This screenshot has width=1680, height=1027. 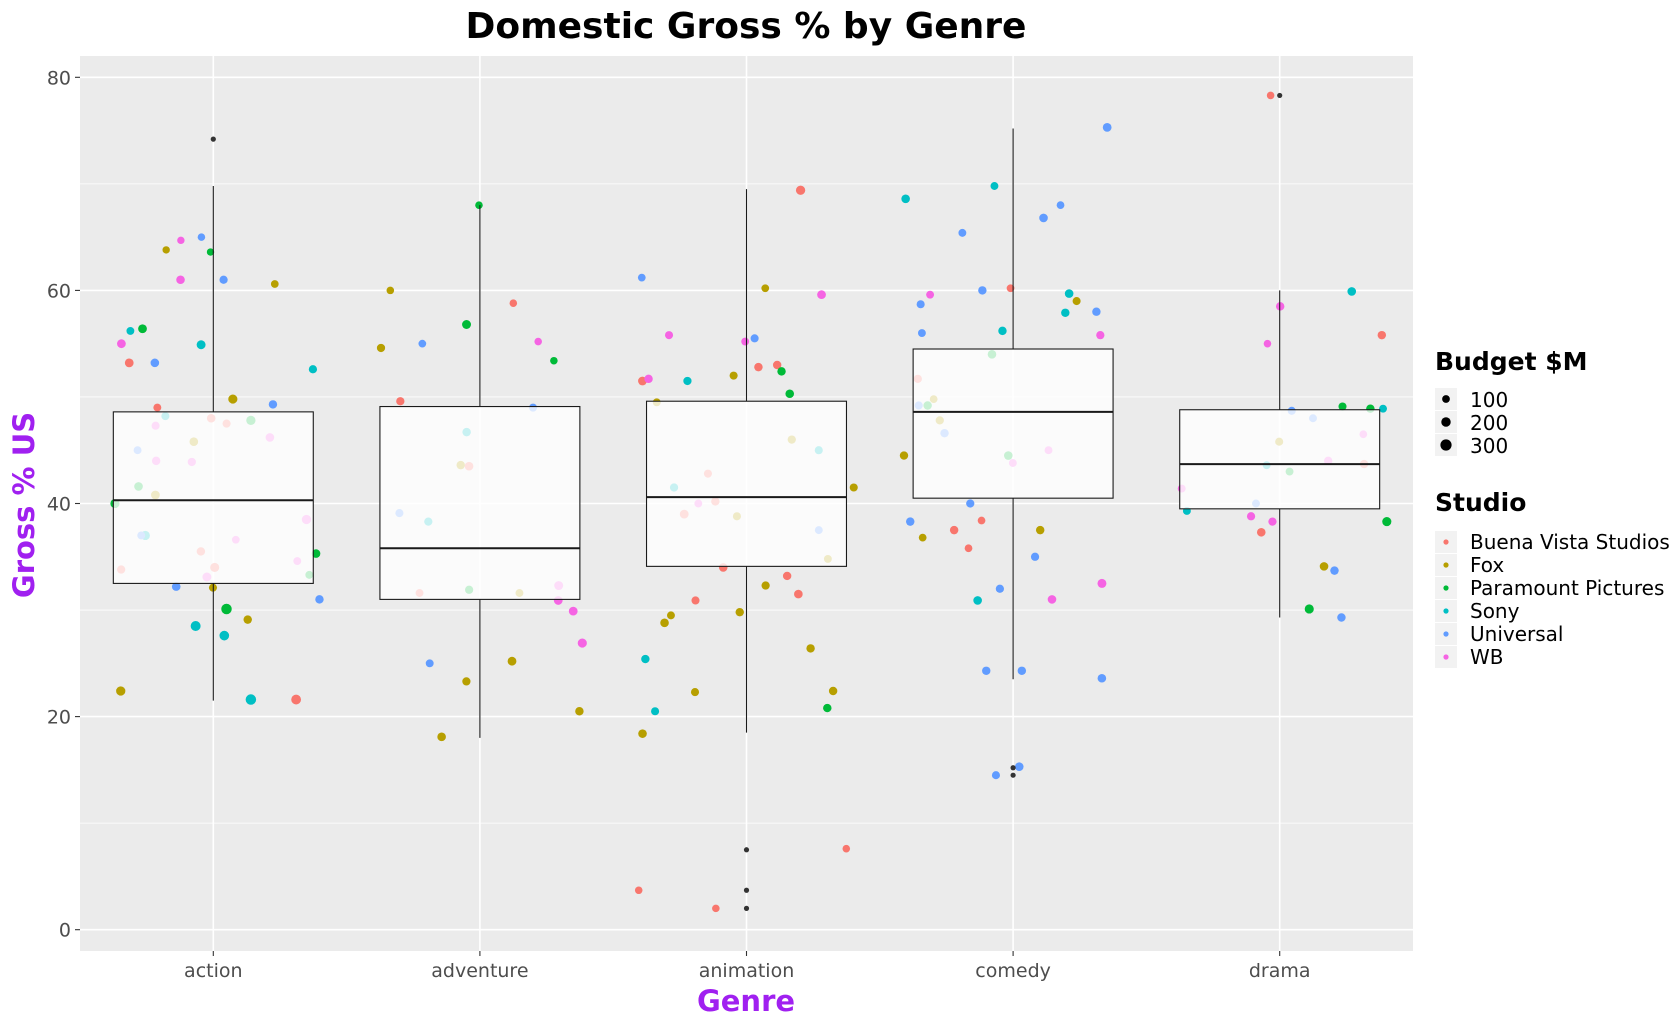 I want to click on color-legend-label: Buena Vista Studios, so click(x=1570, y=542).